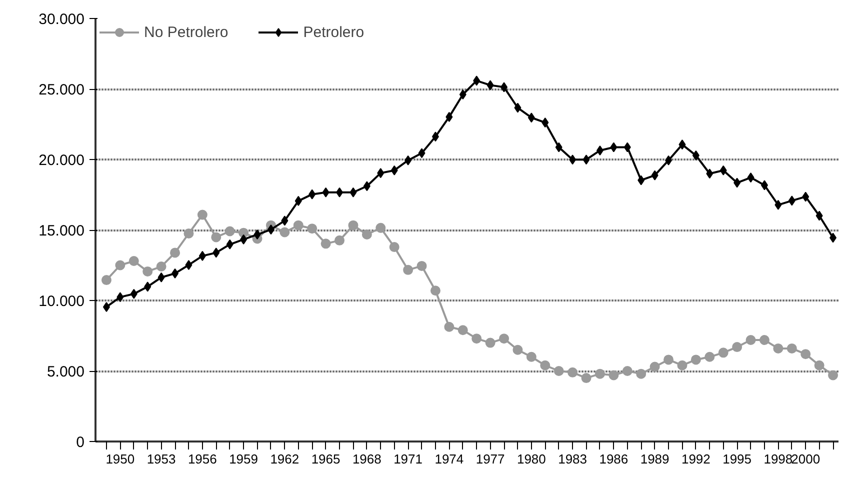  Describe the element at coordinates (737, 459) in the screenshot. I see `x-tick-label: 1995` at that location.